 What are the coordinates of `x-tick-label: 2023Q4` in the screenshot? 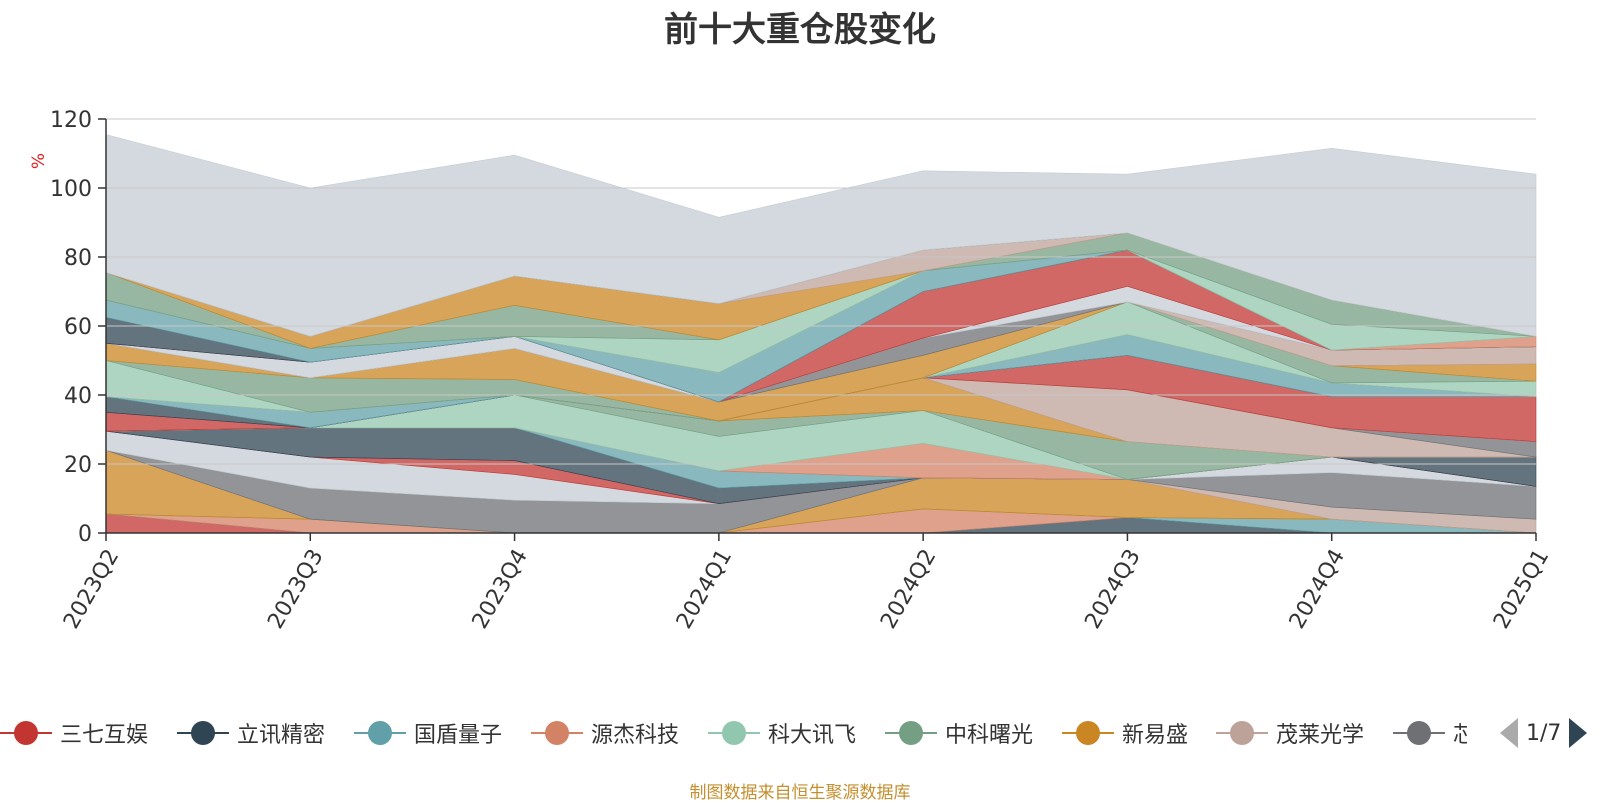 It's located at (500, 589).